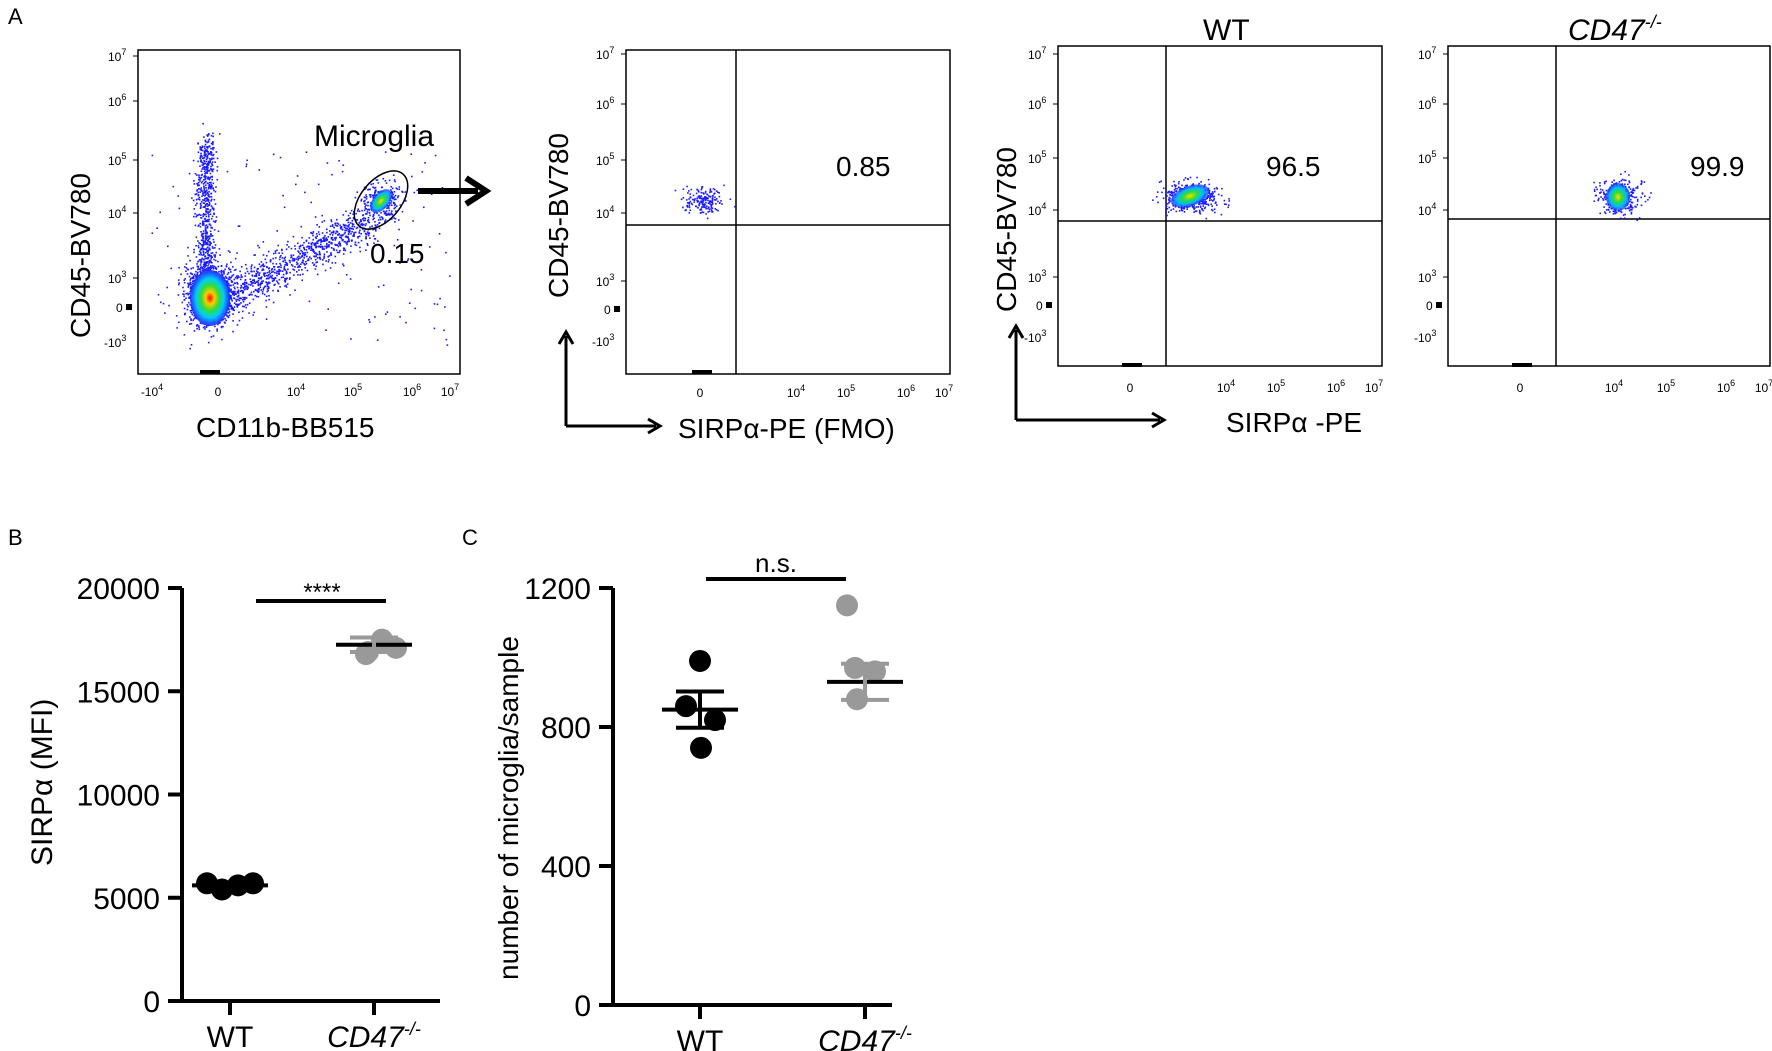 The image size is (1772, 1051). Describe the element at coordinates (825, 391) in the screenshot. I see `x-ticks: 0 104 105 106 107` at that location.